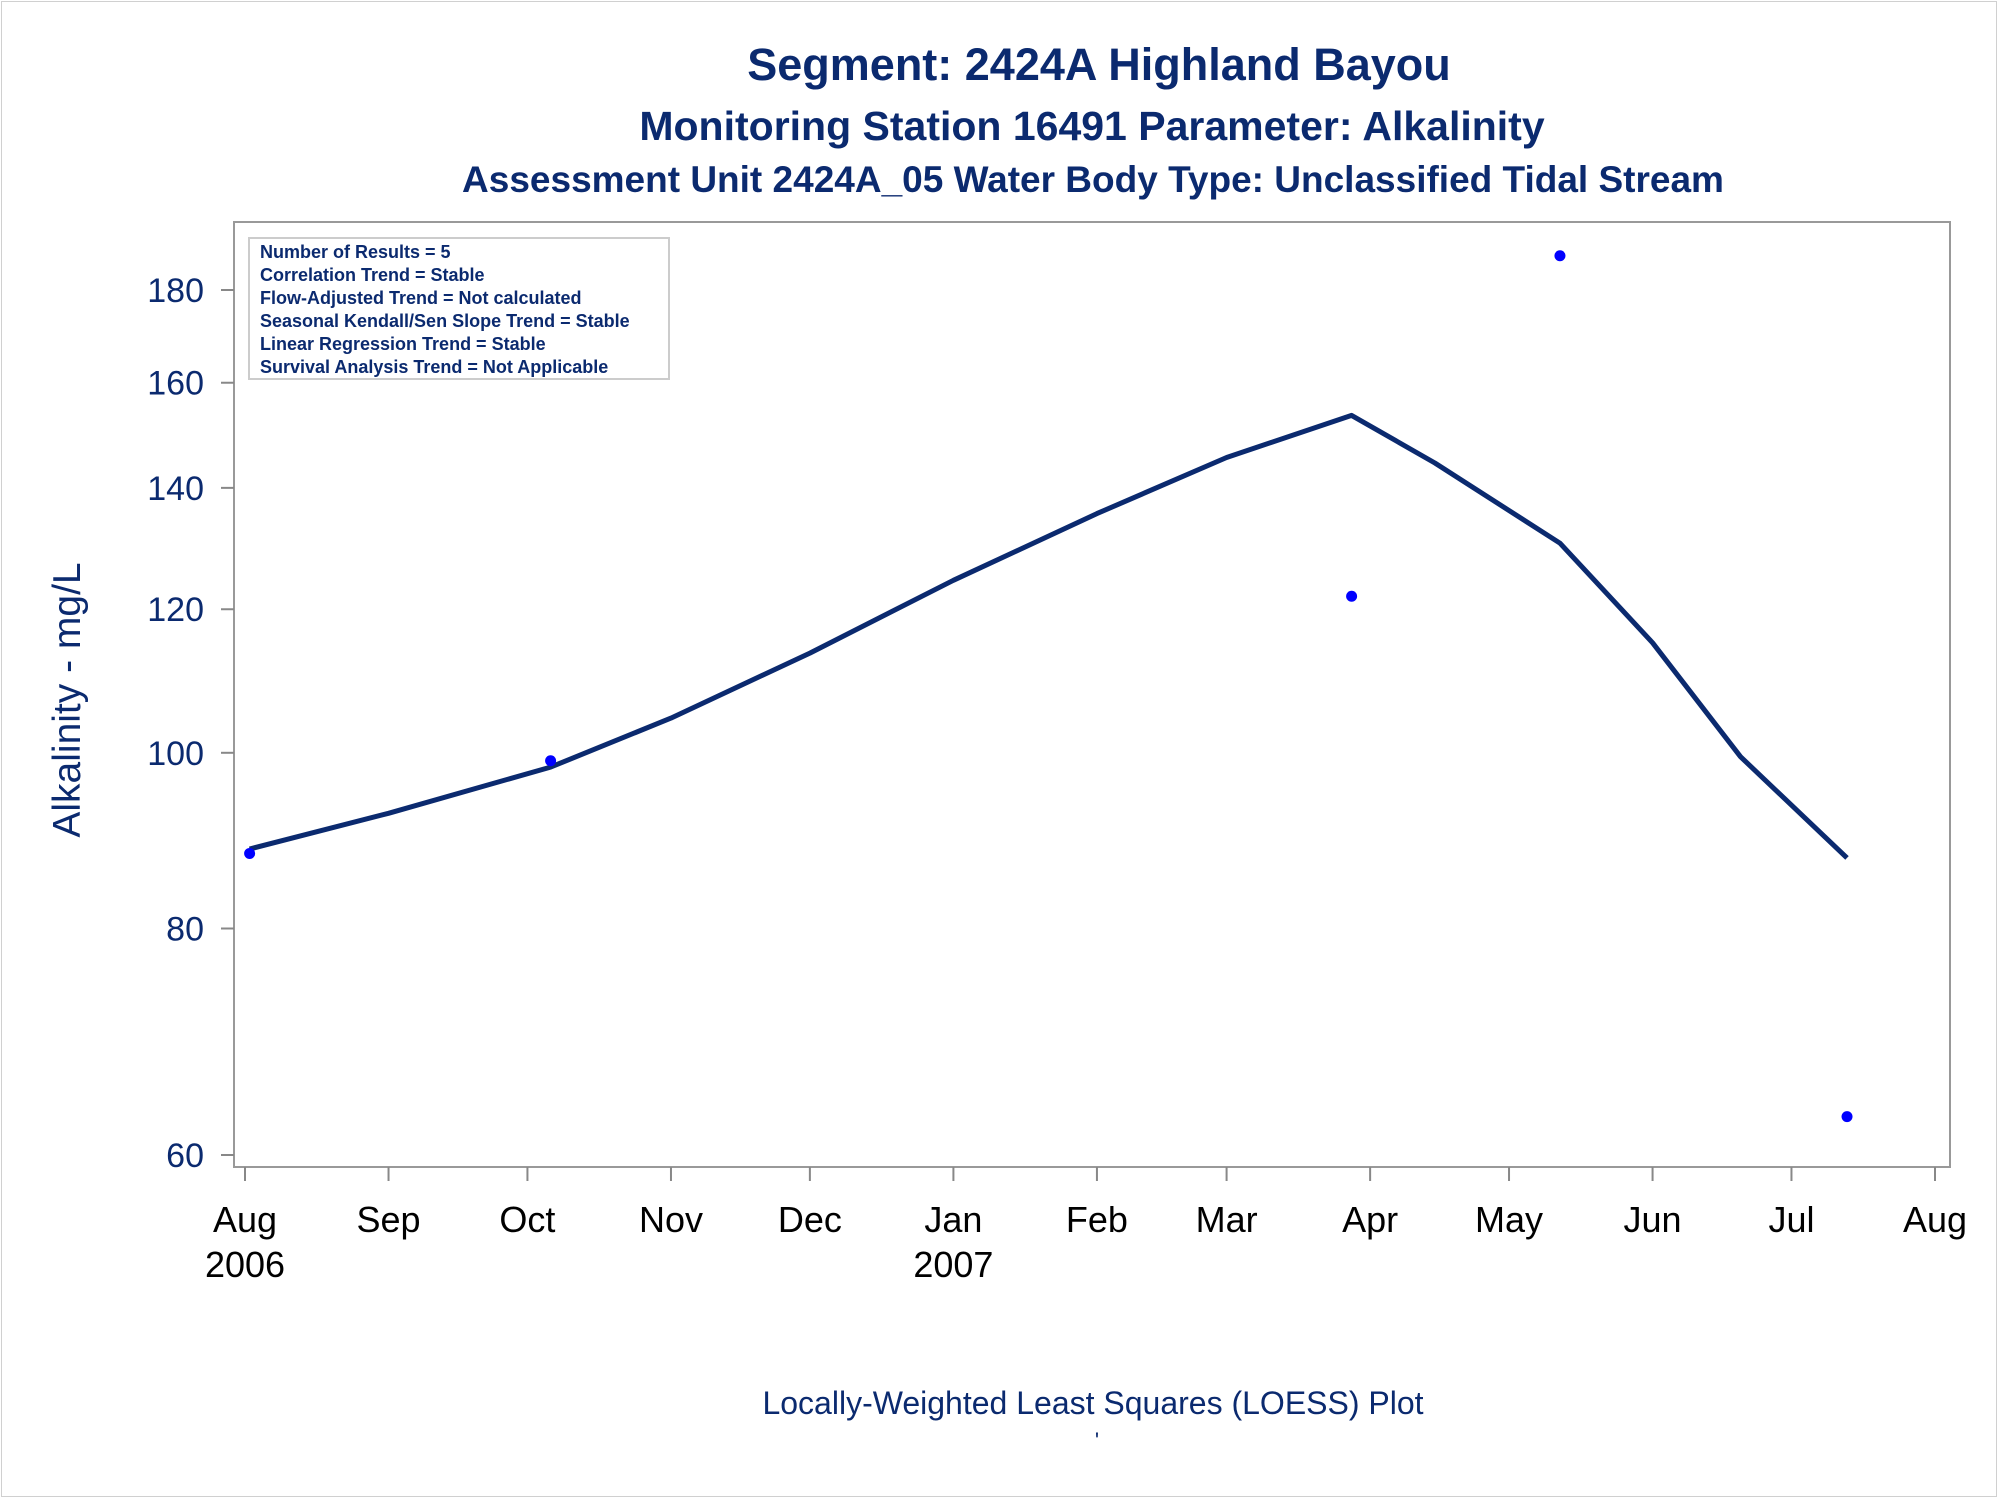 This screenshot has height=1502, width=2000. What do you see at coordinates (175, 291) in the screenshot?
I see `y-tick-label: 180` at bounding box center [175, 291].